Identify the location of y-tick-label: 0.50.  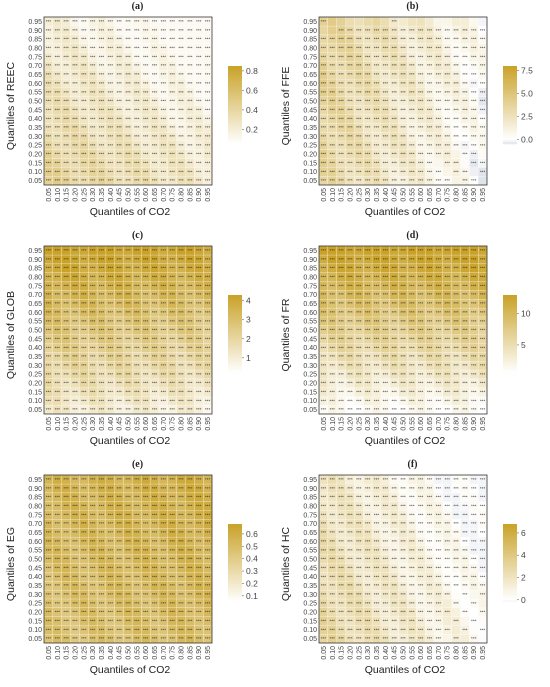
(310, 560).